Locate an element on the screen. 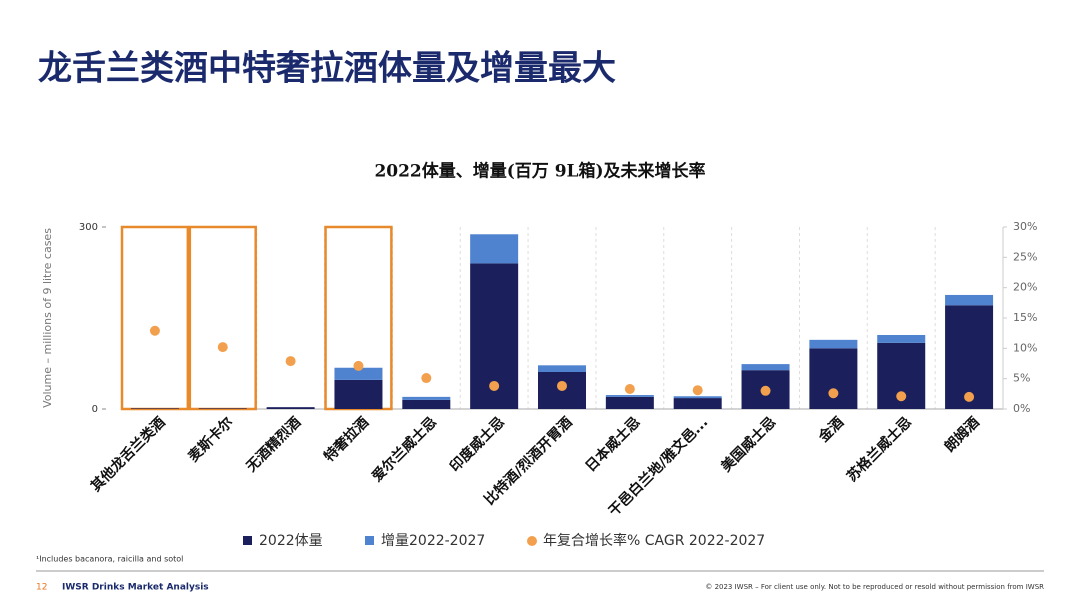  footer-brand: IWSR Drinks Market Analysis is located at coordinates (135, 588).